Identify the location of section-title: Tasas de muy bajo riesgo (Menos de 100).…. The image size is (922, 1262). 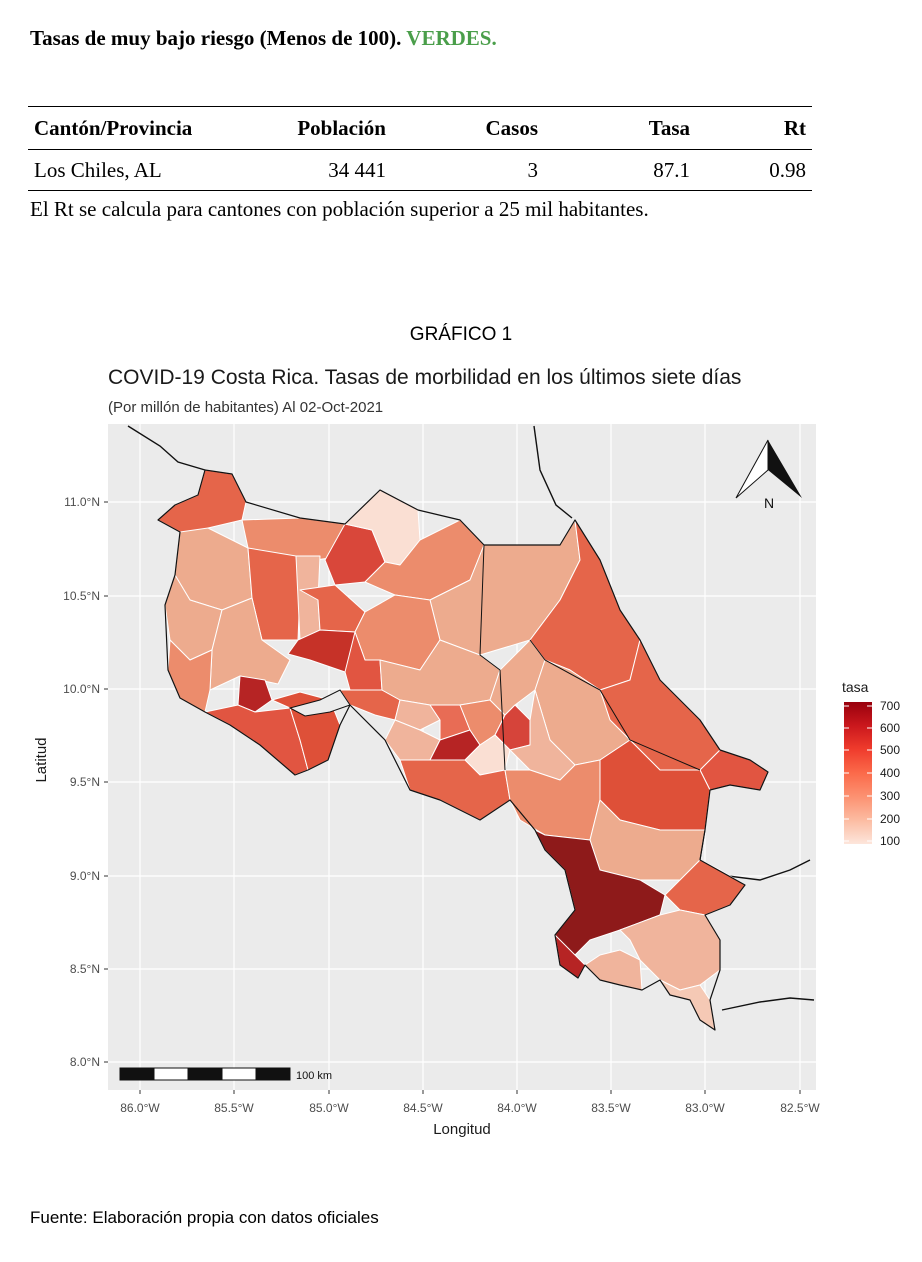
(263, 38).